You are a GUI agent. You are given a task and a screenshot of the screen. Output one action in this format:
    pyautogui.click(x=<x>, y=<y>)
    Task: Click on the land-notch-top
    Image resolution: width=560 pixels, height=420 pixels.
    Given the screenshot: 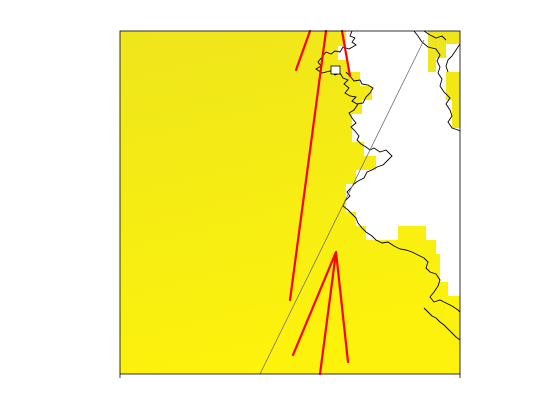 What is the action you would take?
    pyautogui.click(x=444, y=51)
    